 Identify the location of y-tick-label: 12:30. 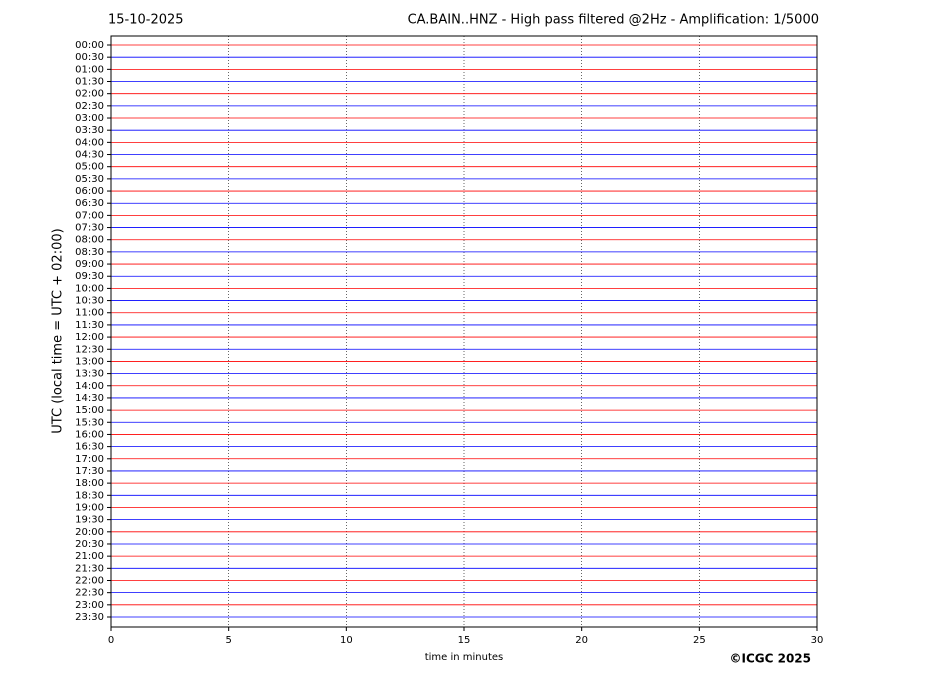
(89, 349).